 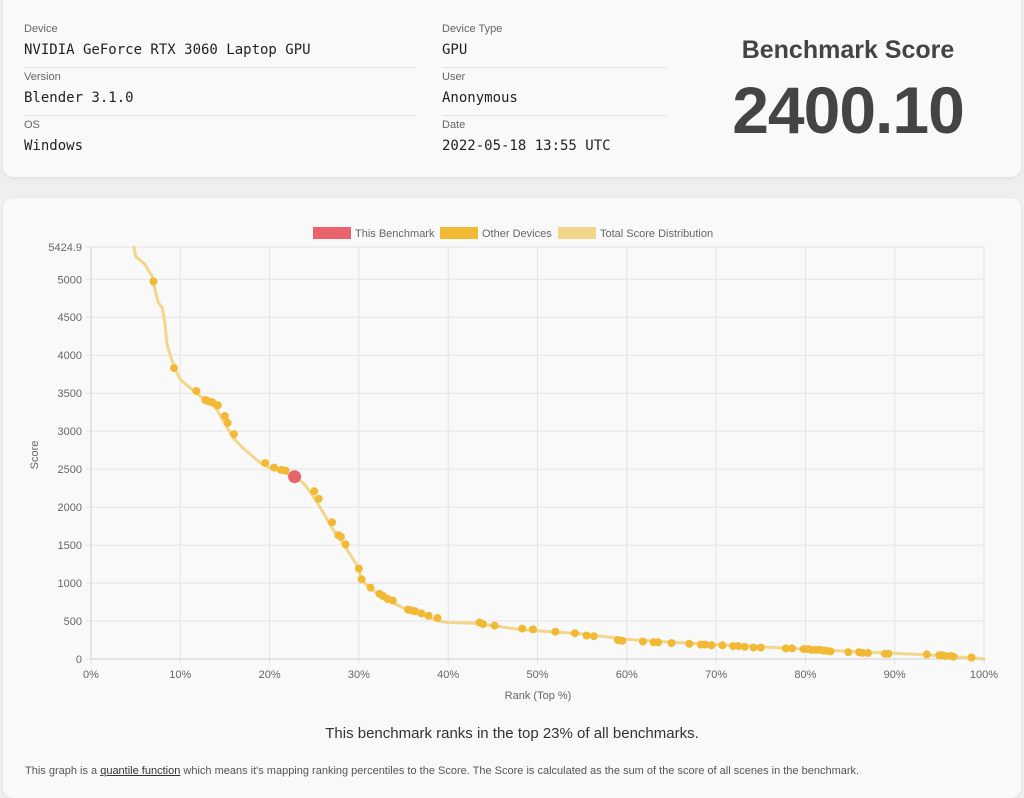 What do you see at coordinates (73, 622) in the screenshot?
I see `y-tick-label: 500` at bounding box center [73, 622].